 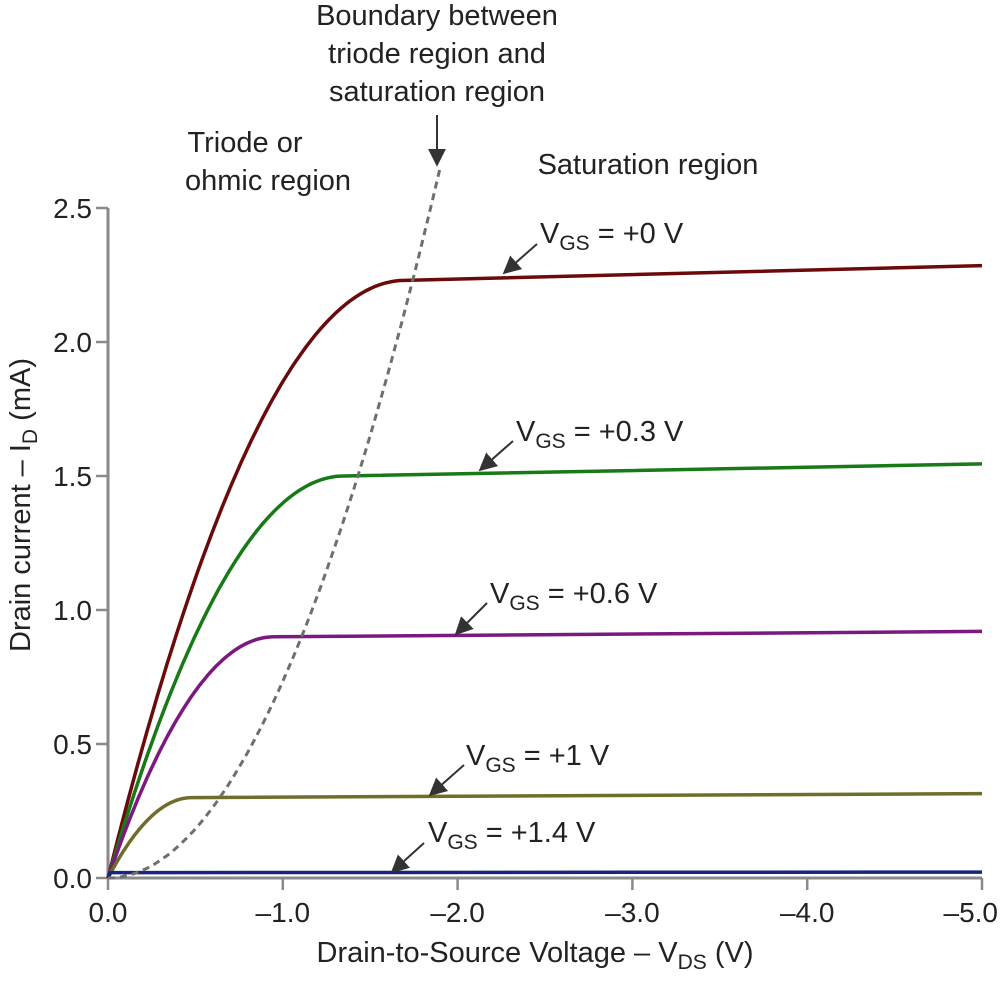 What do you see at coordinates (599, 594) in the screenshot?
I see `series-label-rest: = +0.6 V` at bounding box center [599, 594].